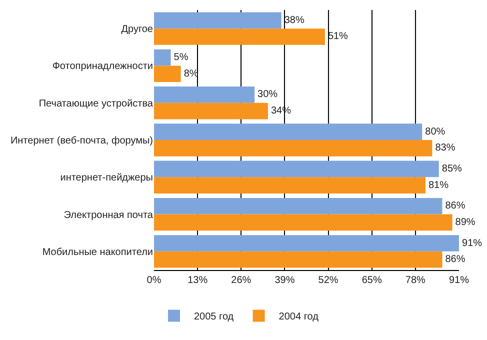 The image size is (487, 340). What do you see at coordinates (102, 66) in the screenshot?
I see `y-tick-label: Фотопринадлежности` at bounding box center [102, 66].